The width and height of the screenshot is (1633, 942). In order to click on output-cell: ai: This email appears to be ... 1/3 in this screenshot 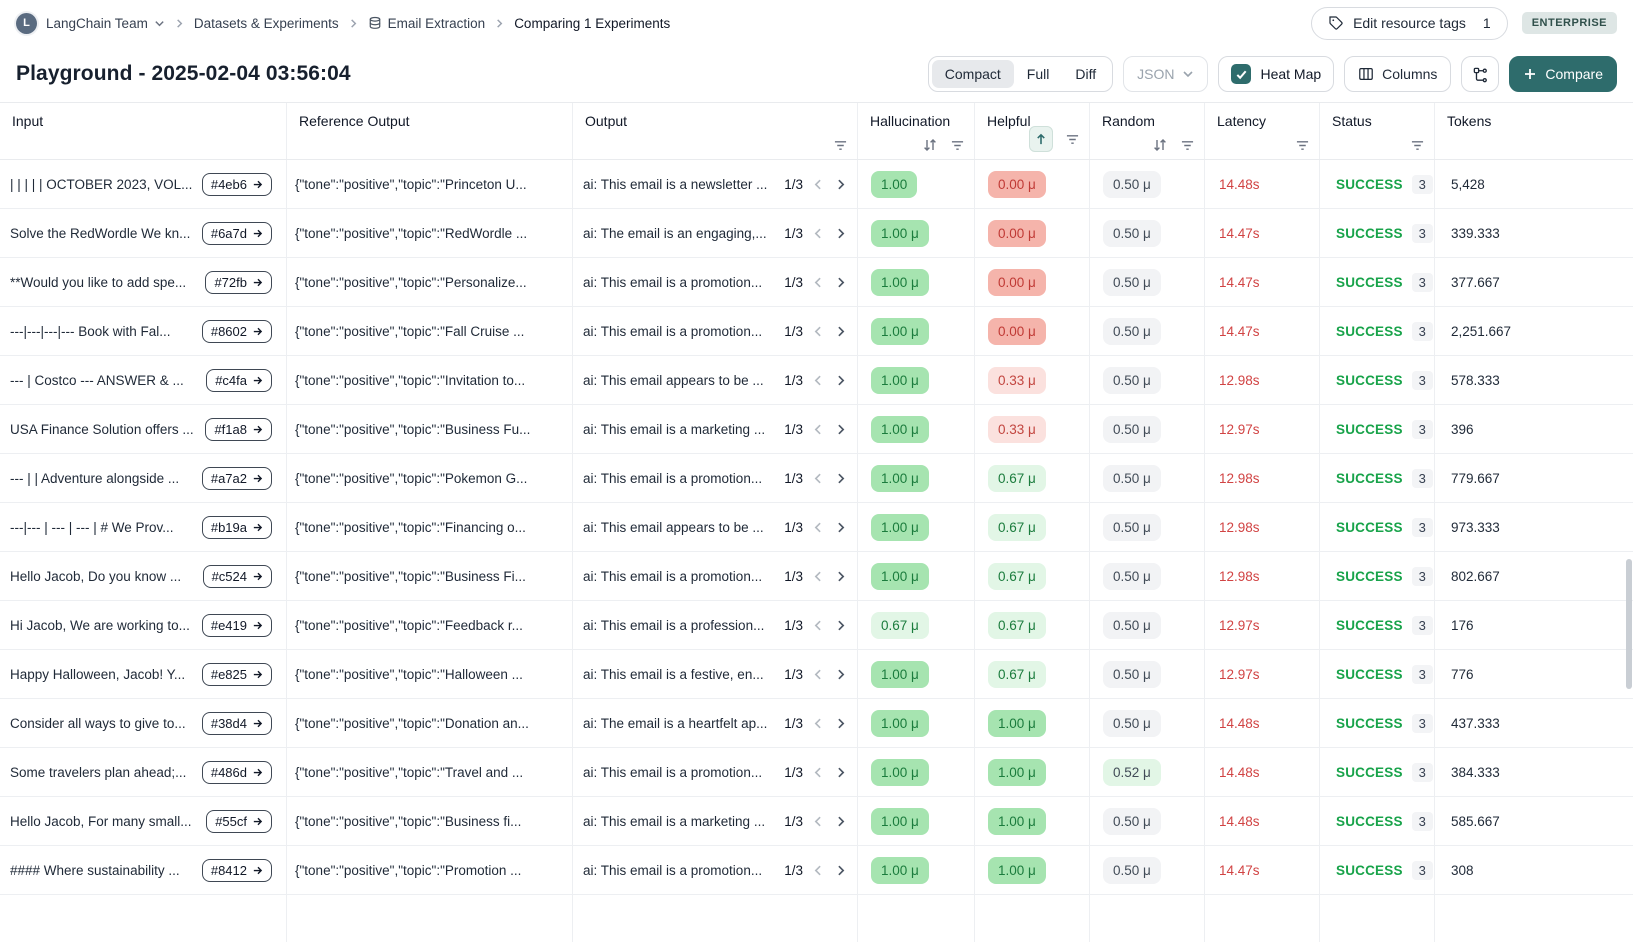, I will do `click(715, 380)`.